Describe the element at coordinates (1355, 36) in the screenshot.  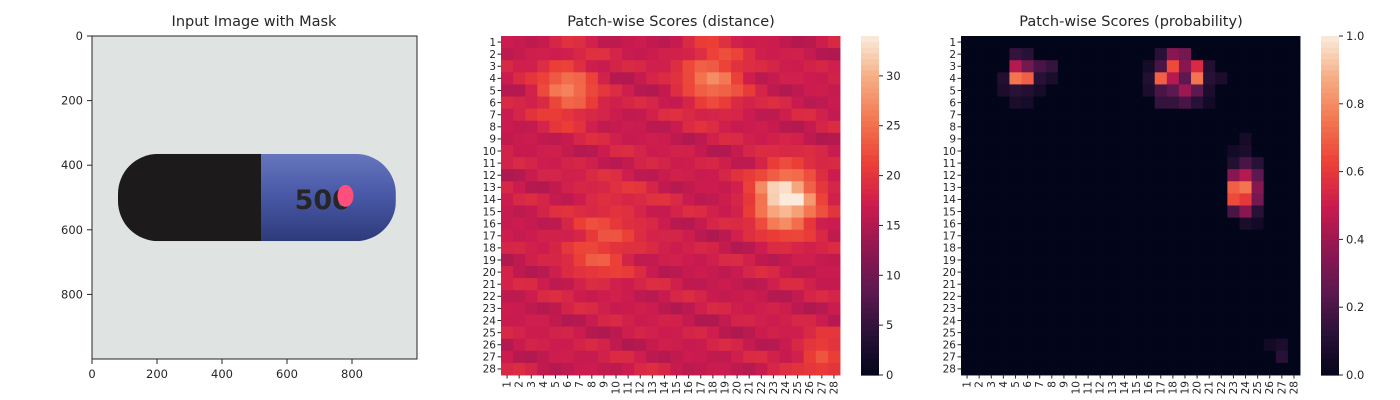
I see `colorbar-tick-label: 1.0` at that location.